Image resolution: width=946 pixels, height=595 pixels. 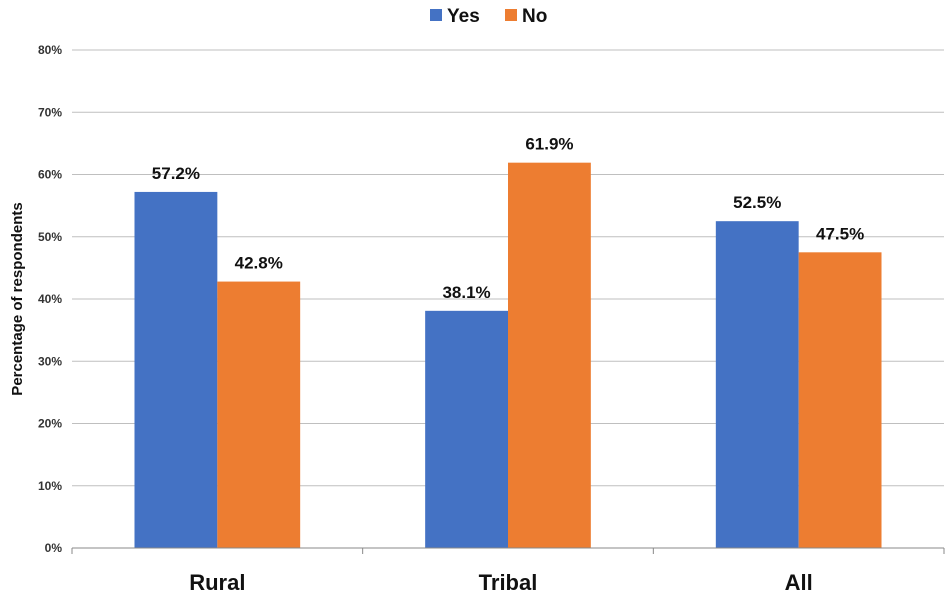 What do you see at coordinates (466, 429) in the screenshot?
I see `bar-yes-tribal` at bounding box center [466, 429].